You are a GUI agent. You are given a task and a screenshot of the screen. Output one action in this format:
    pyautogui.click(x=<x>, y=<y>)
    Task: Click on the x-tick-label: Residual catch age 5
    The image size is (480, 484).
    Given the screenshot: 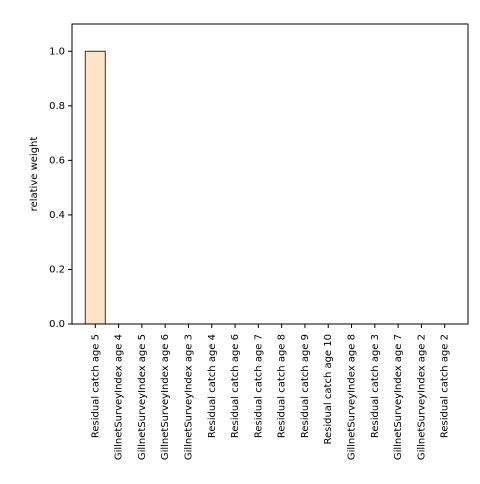 What is the action you would take?
    pyautogui.click(x=95, y=386)
    